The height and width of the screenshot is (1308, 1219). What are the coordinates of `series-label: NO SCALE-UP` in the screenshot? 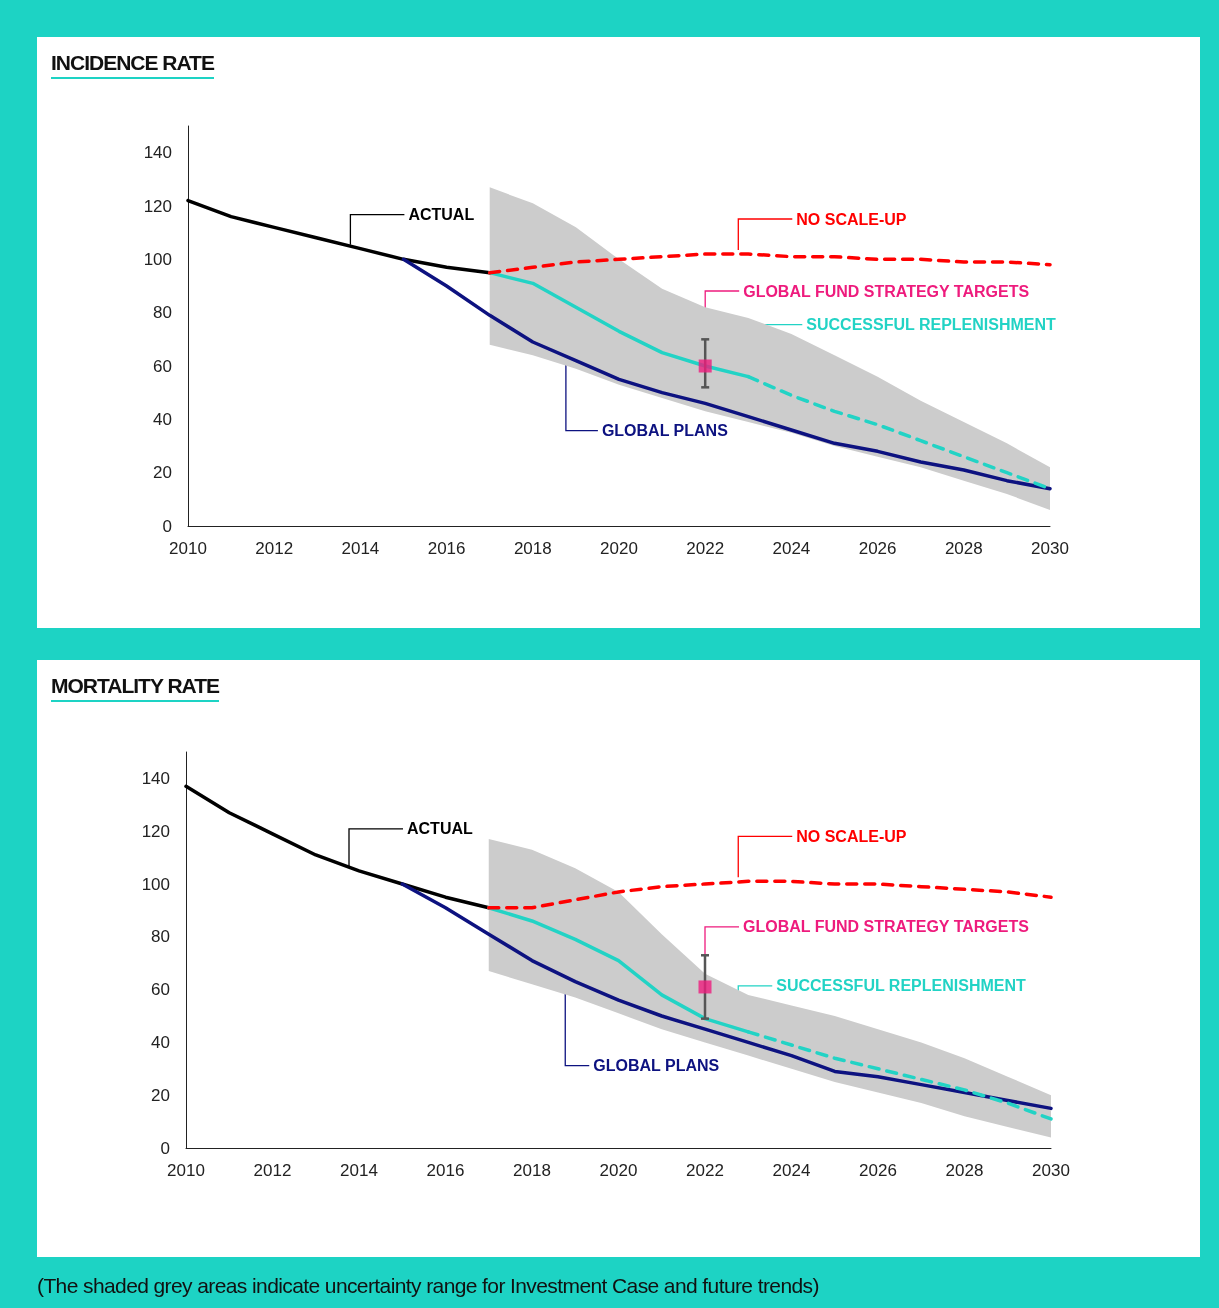 It's located at (851, 219).